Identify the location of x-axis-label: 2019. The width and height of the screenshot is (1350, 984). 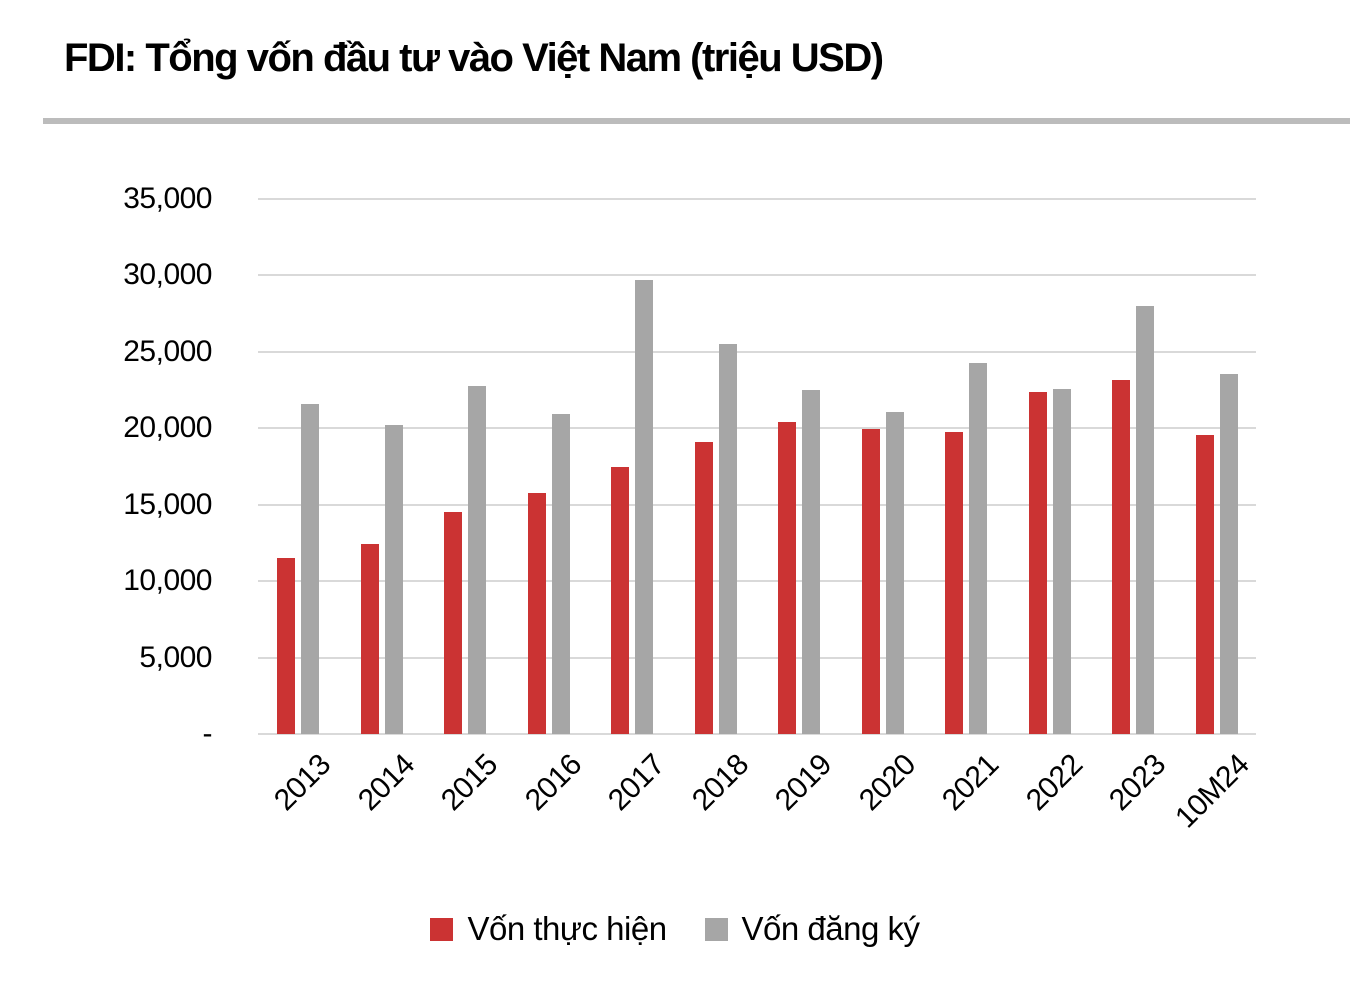
(804, 783).